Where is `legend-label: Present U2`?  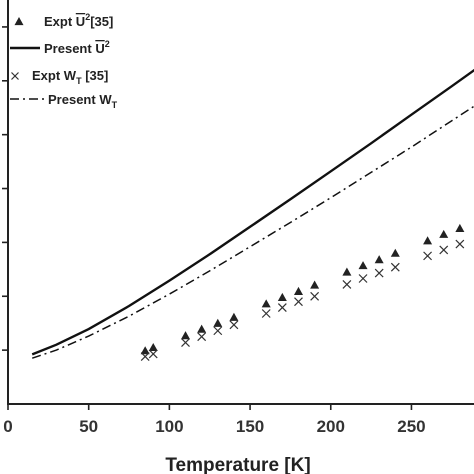 legend-label: Present U2 is located at coordinates (77, 47).